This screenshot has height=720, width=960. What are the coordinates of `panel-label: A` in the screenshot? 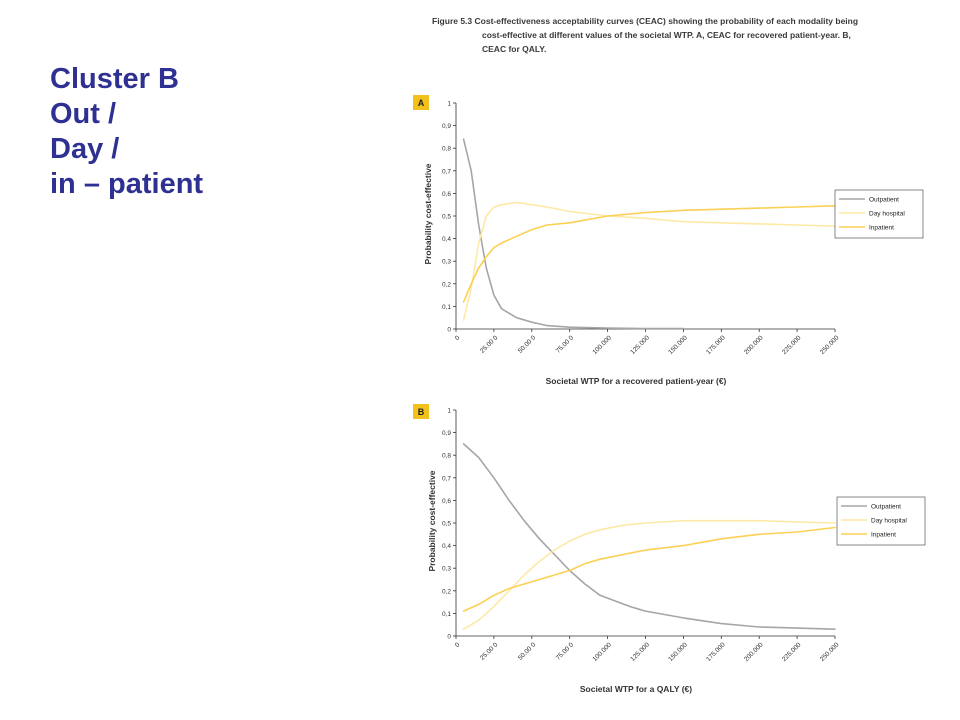 It's located at (421, 103).